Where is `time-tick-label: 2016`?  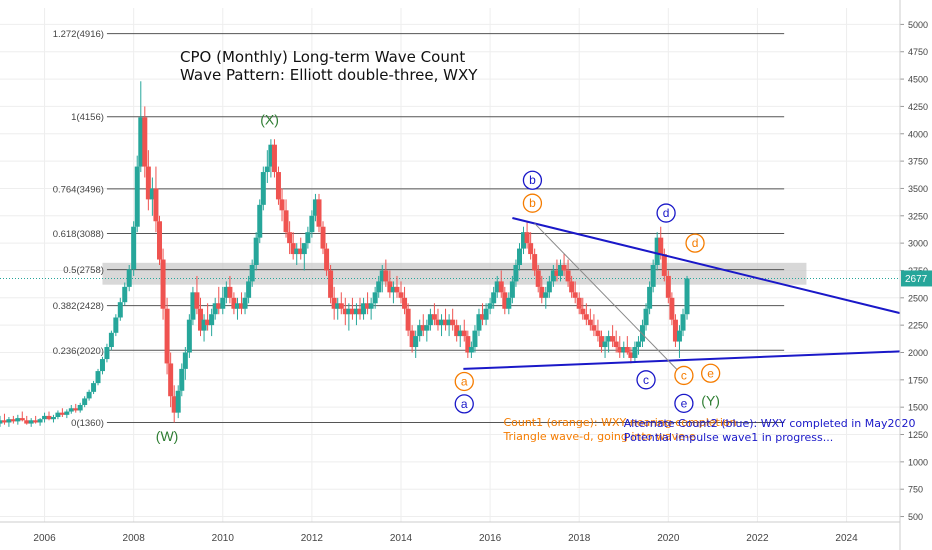 time-tick-label: 2016 is located at coordinates (490, 538).